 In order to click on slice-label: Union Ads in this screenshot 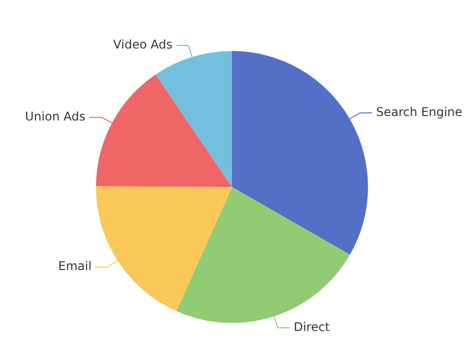, I will do `click(55, 116)`.